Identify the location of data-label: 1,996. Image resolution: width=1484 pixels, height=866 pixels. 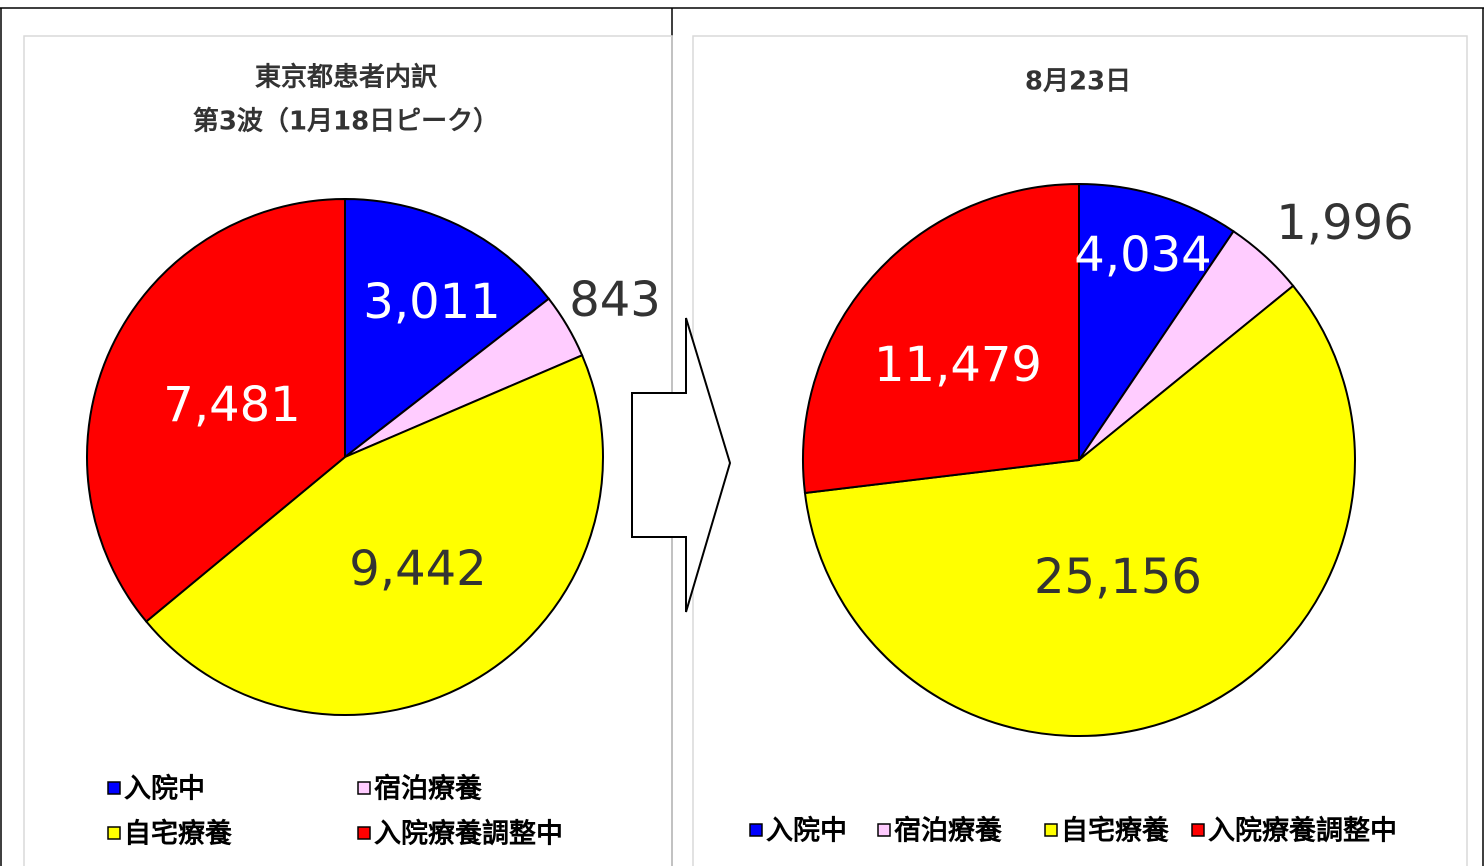
(1344, 223).